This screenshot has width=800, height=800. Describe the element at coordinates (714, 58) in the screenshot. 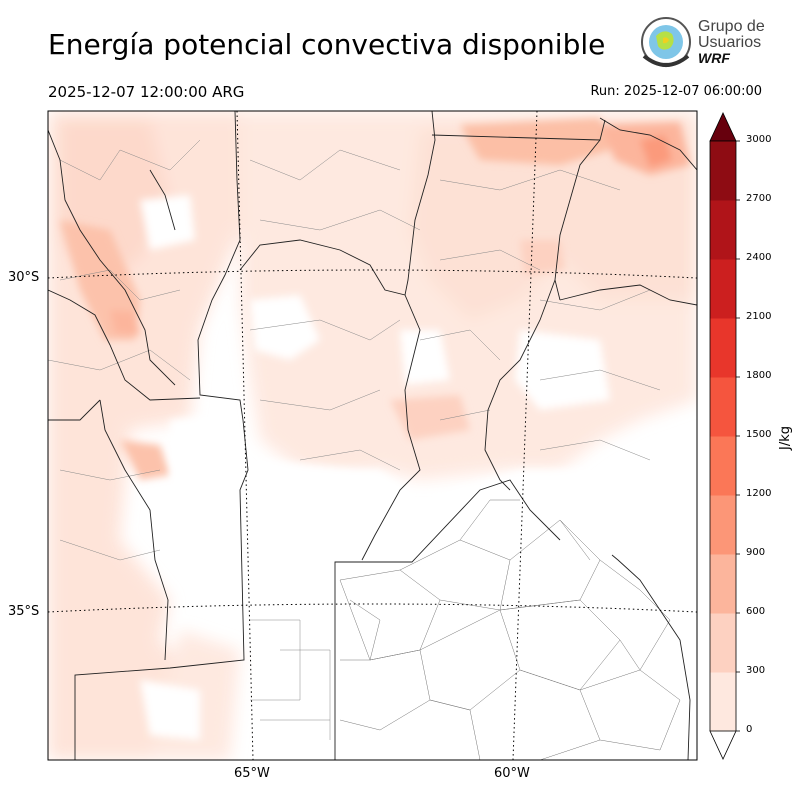

I see `logo-line-3: WRF` at that location.